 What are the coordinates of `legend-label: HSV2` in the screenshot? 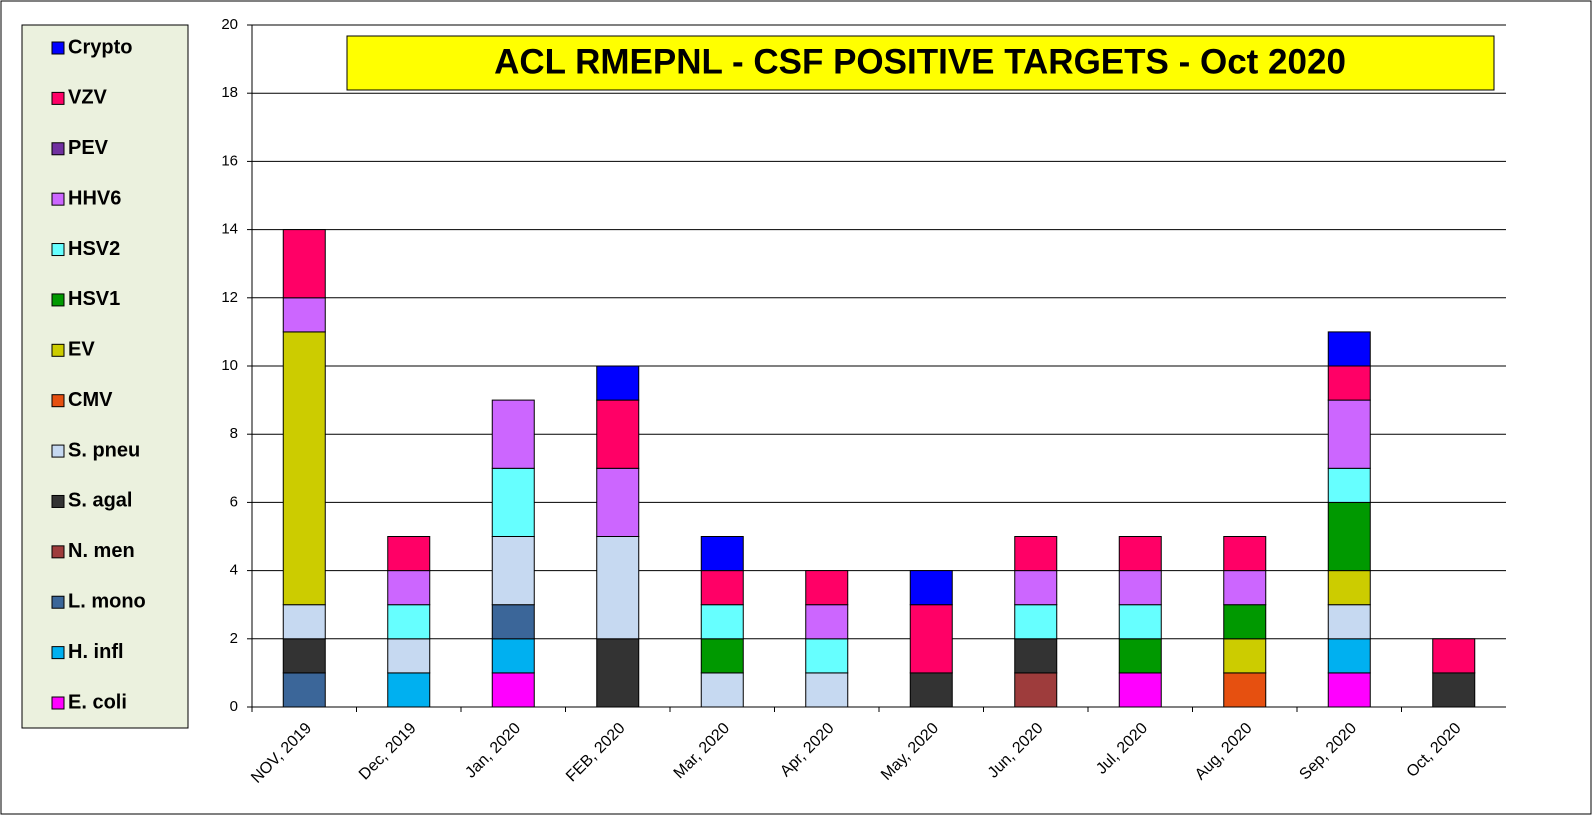 It's located at (94, 249).